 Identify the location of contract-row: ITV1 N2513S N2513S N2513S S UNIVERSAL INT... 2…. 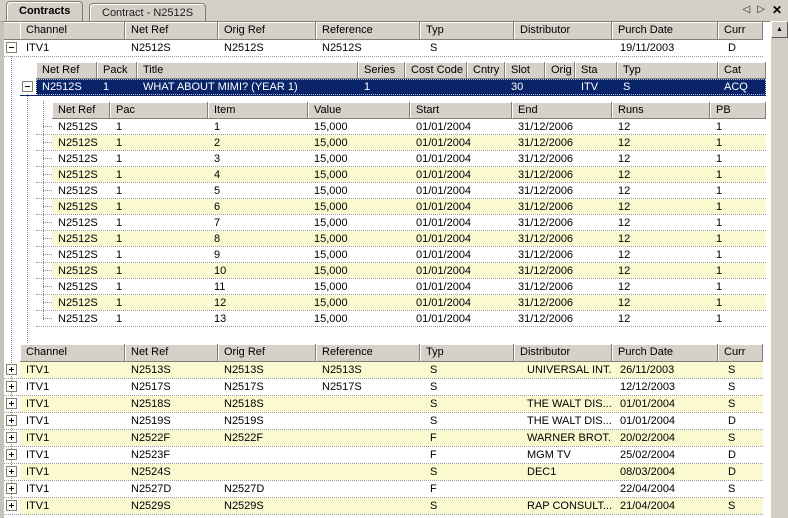
(383, 370).